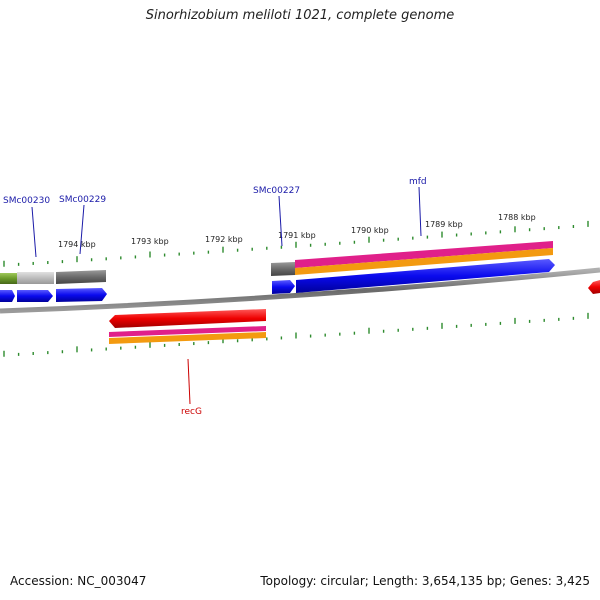  Describe the element at coordinates (78, 581) in the screenshot. I see `accession-text: Accession: NC_003047` at that location.